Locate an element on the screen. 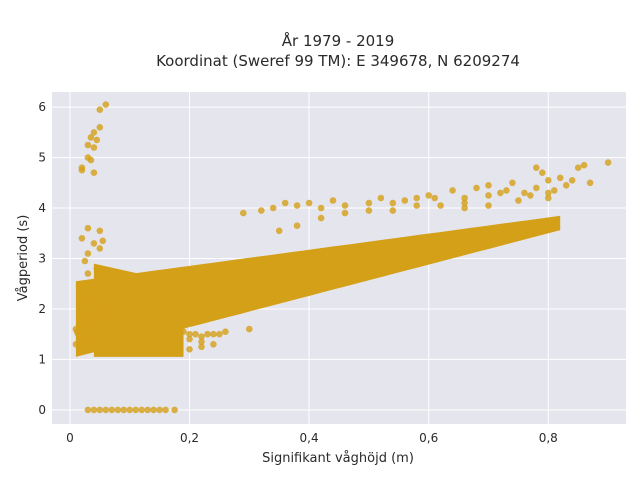 This screenshot has height=480, width=640. y-axis-ticks: 0 1 2 3 4 5 6 is located at coordinates (42, 258).